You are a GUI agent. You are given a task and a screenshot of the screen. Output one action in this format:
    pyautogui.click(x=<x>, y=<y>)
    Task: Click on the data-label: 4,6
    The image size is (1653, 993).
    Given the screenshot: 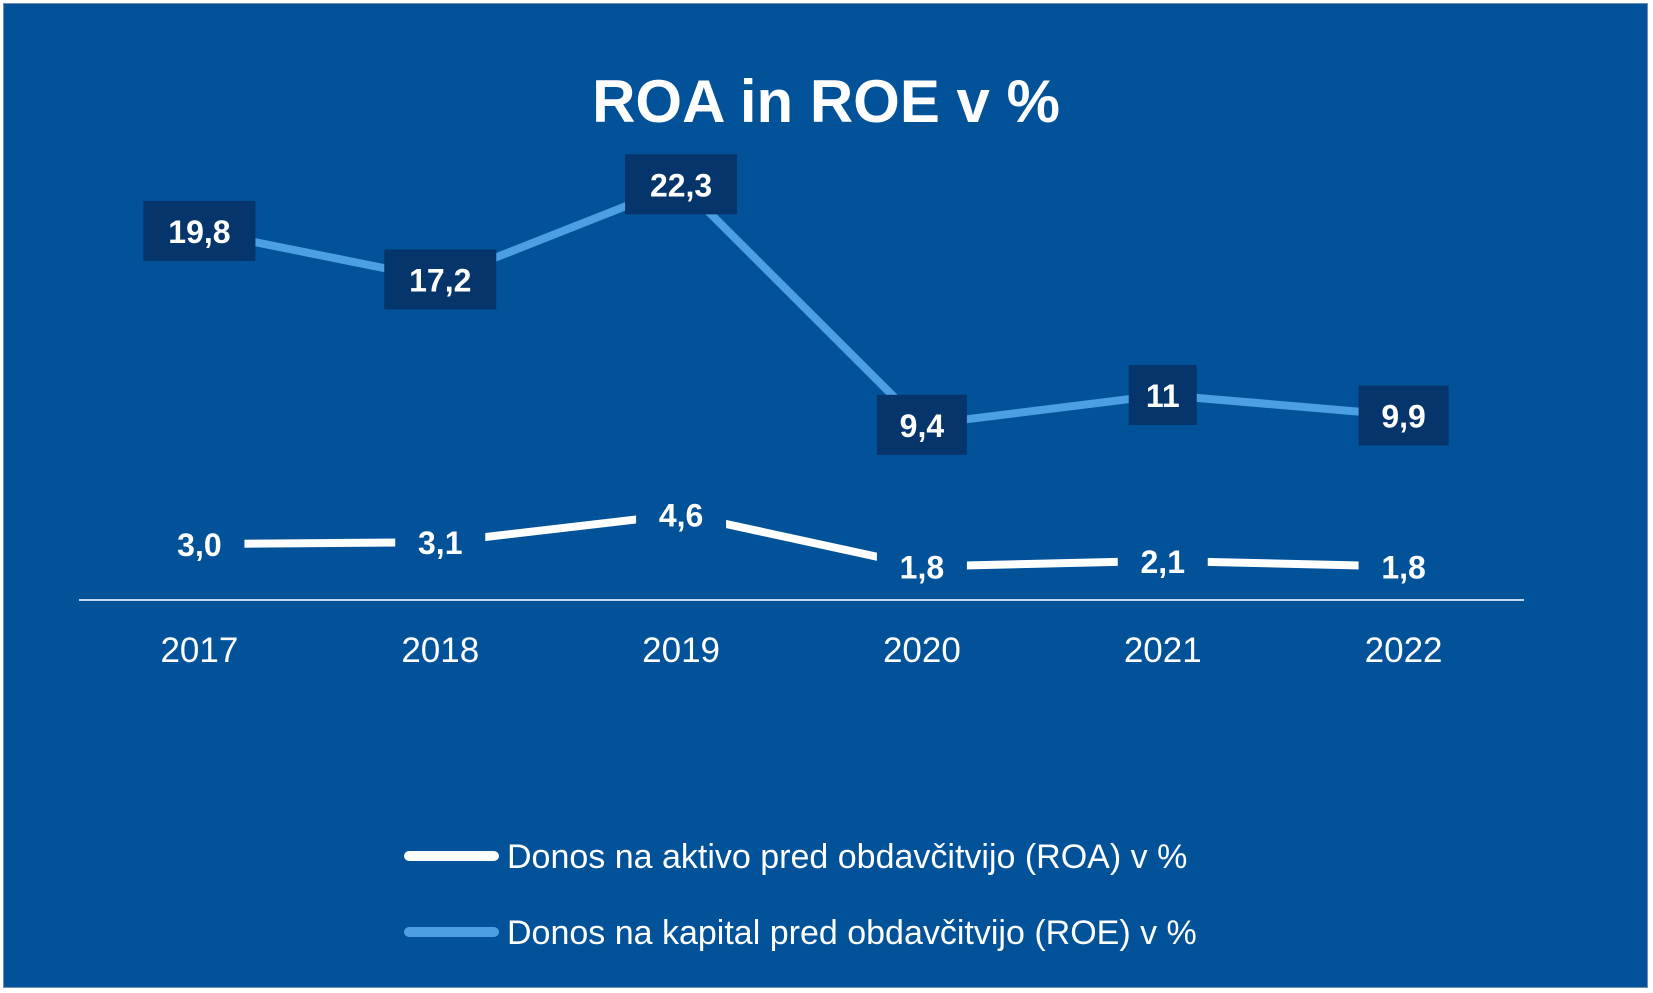 What is the action you would take?
    pyautogui.click(x=681, y=514)
    